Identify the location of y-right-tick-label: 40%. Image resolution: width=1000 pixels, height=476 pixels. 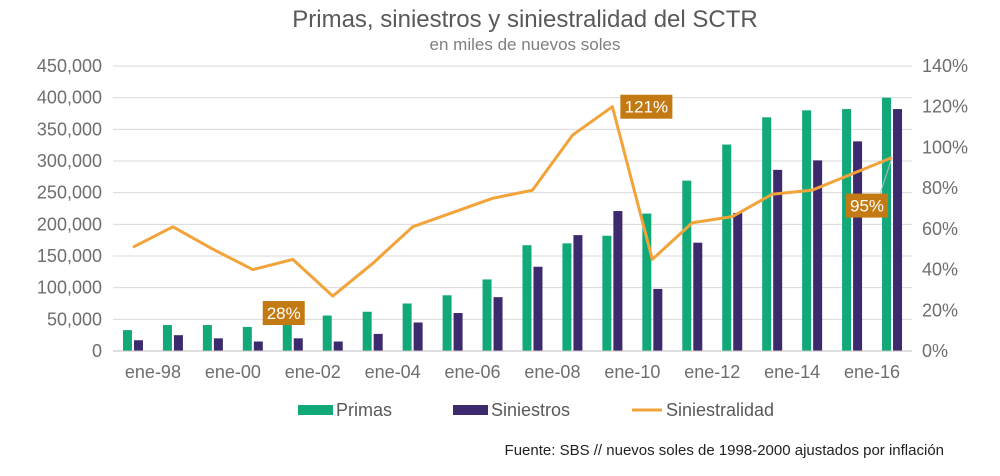
(940, 270).